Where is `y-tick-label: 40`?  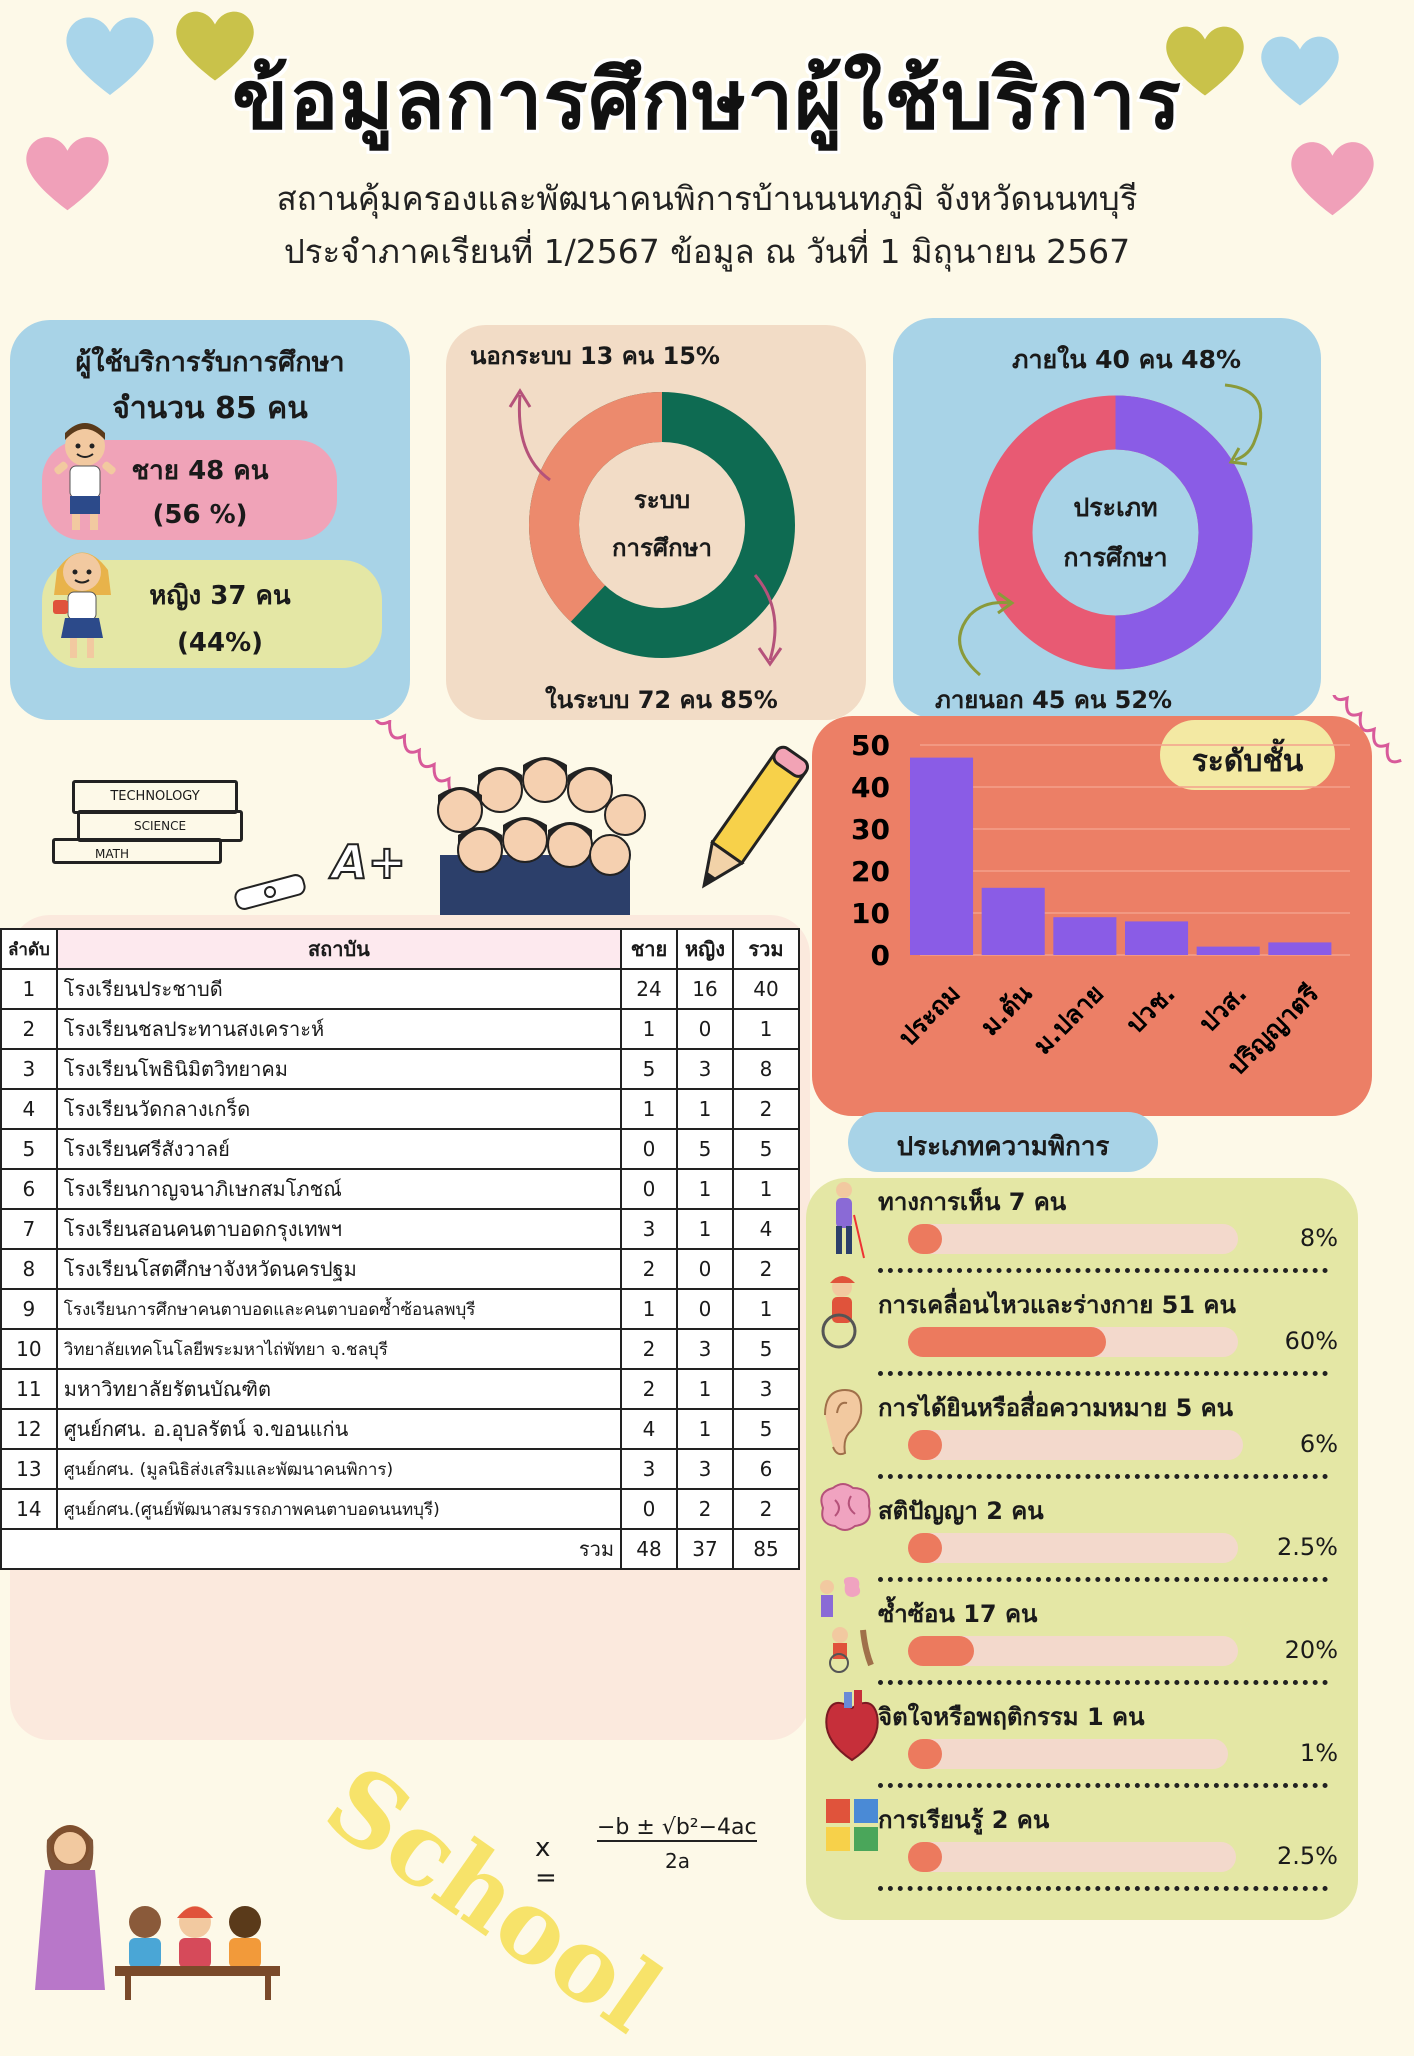 y-tick-label: 40 is located at coordinates (870, 787).